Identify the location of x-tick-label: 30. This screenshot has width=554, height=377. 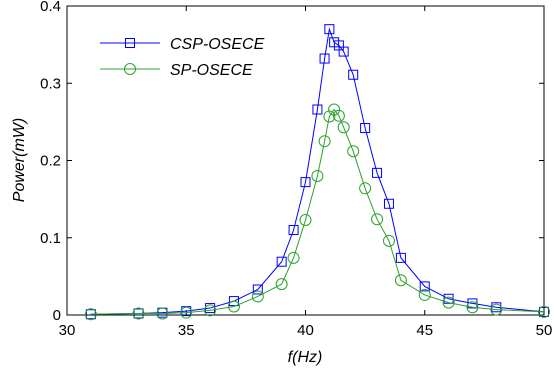
(67, 330).